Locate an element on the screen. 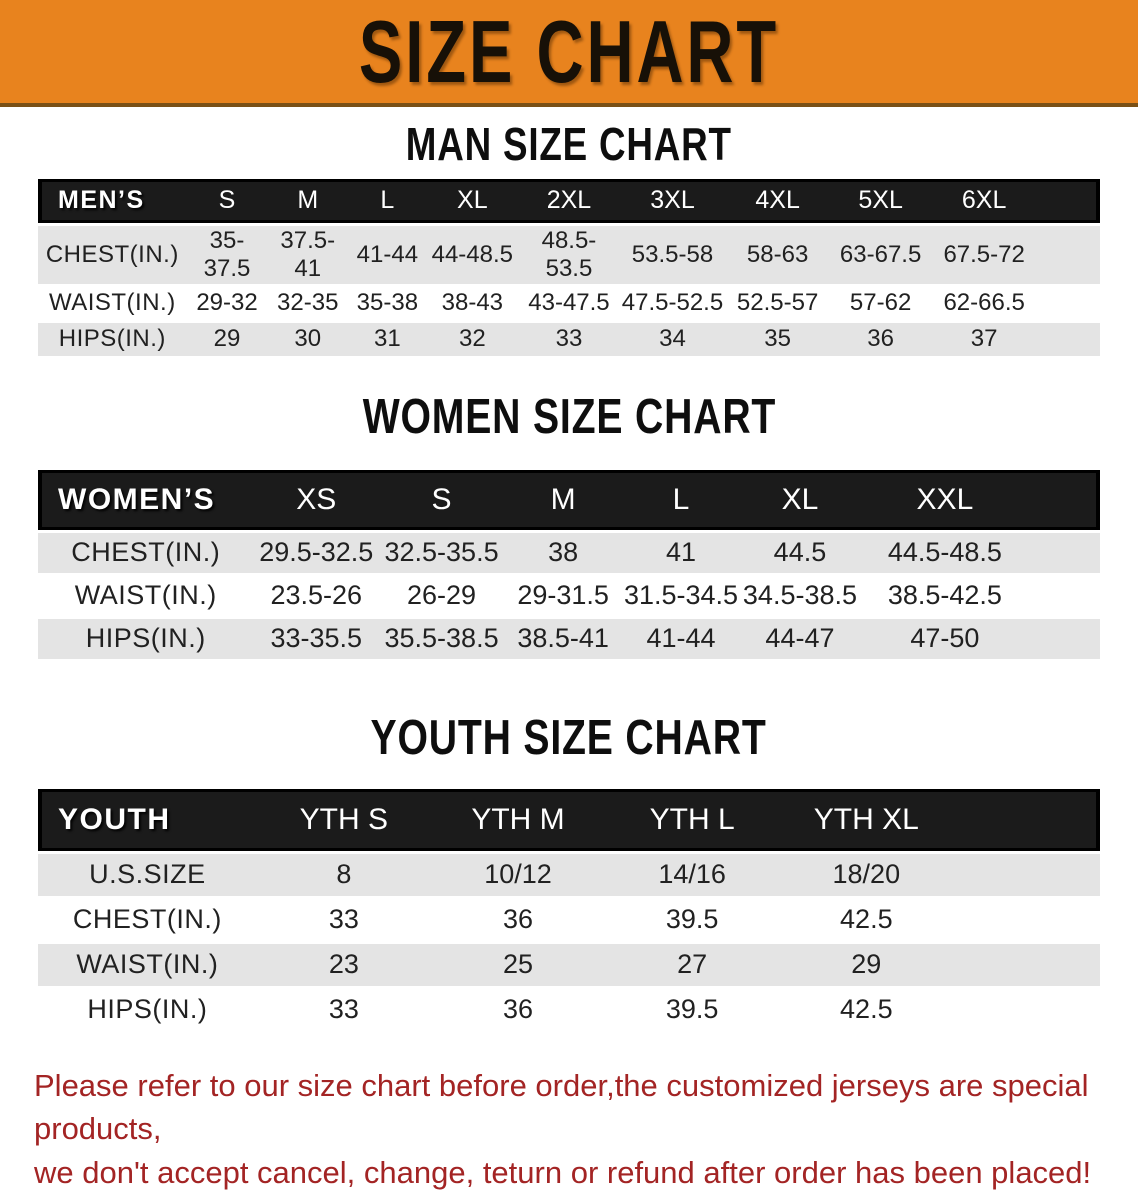 This screenshot has height=1194, width=1138. size-value-cell: 35.5-38.5 is located at coordinates (441, 638).